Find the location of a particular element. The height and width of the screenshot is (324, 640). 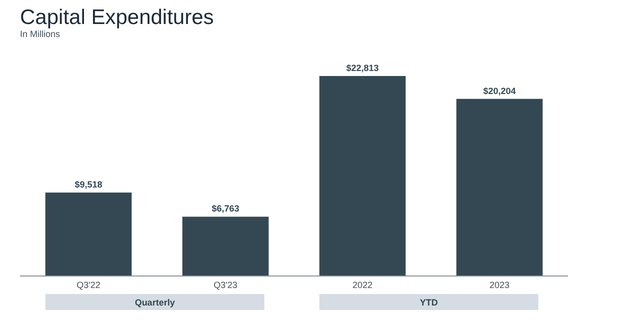

x-tick-label: Q3'23 is located at coordinates (226, 285).